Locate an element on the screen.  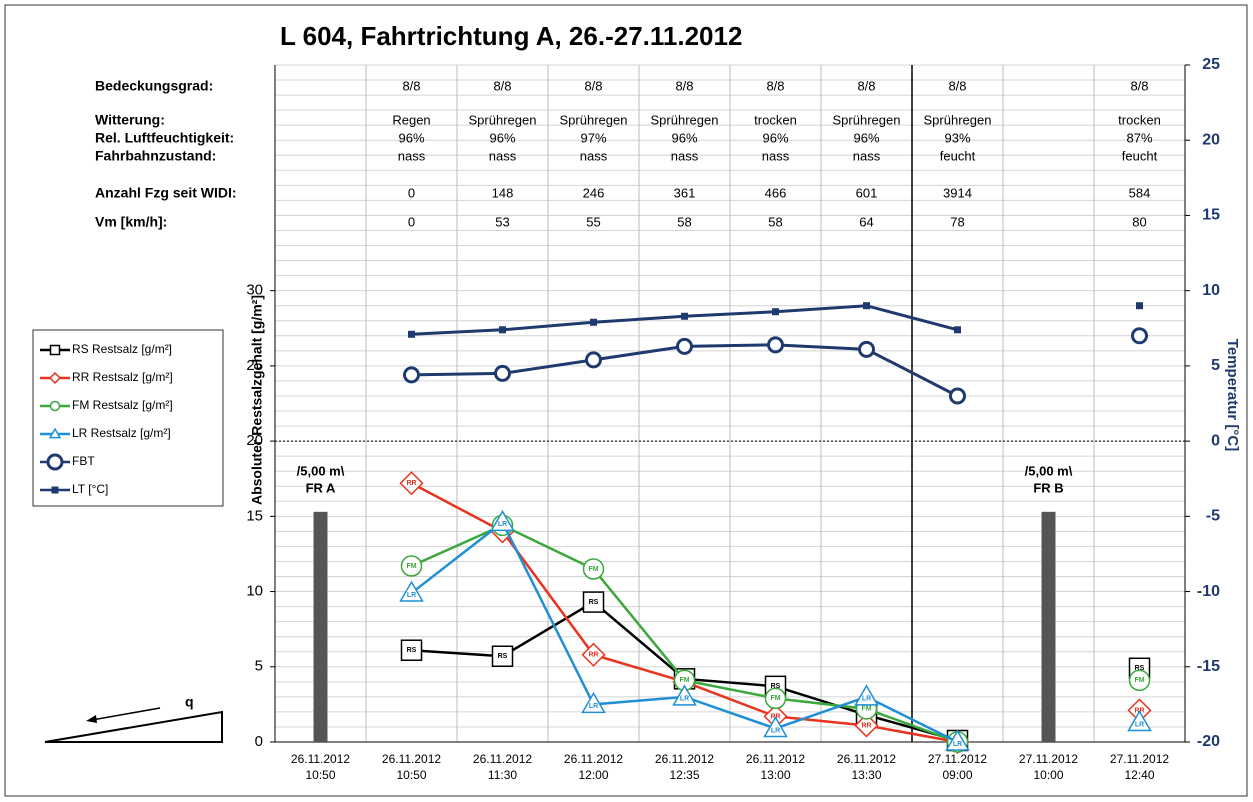
table-cell: feucht is located at coordinates (1140, 155).